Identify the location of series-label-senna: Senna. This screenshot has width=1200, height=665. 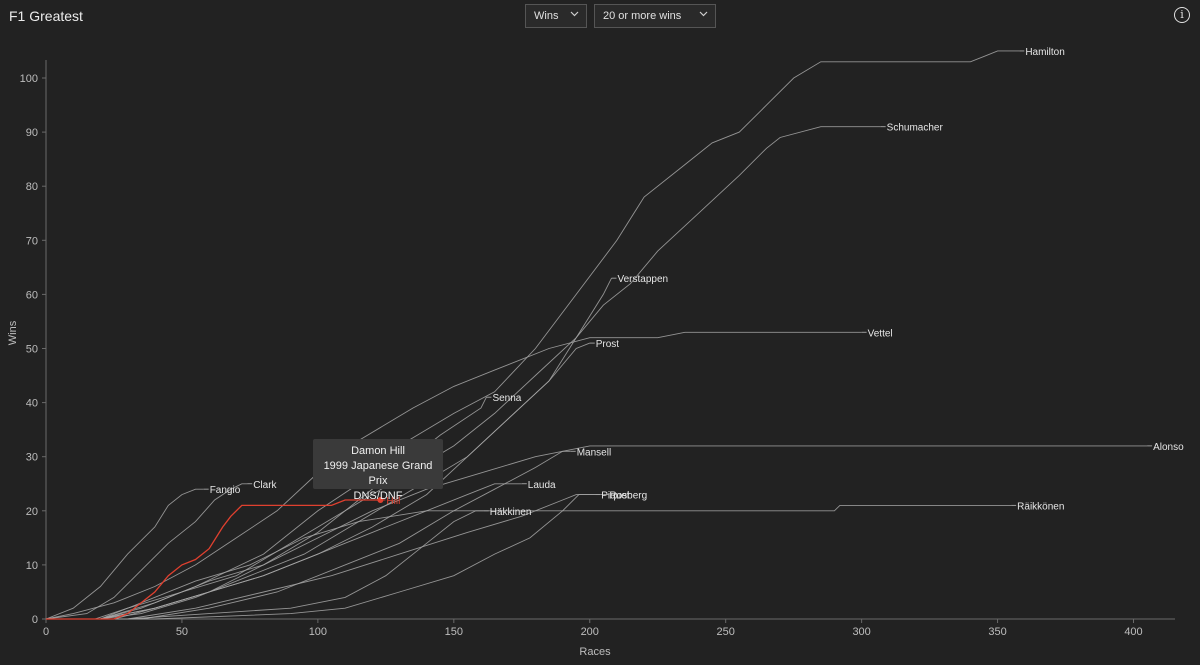
(506, 398).